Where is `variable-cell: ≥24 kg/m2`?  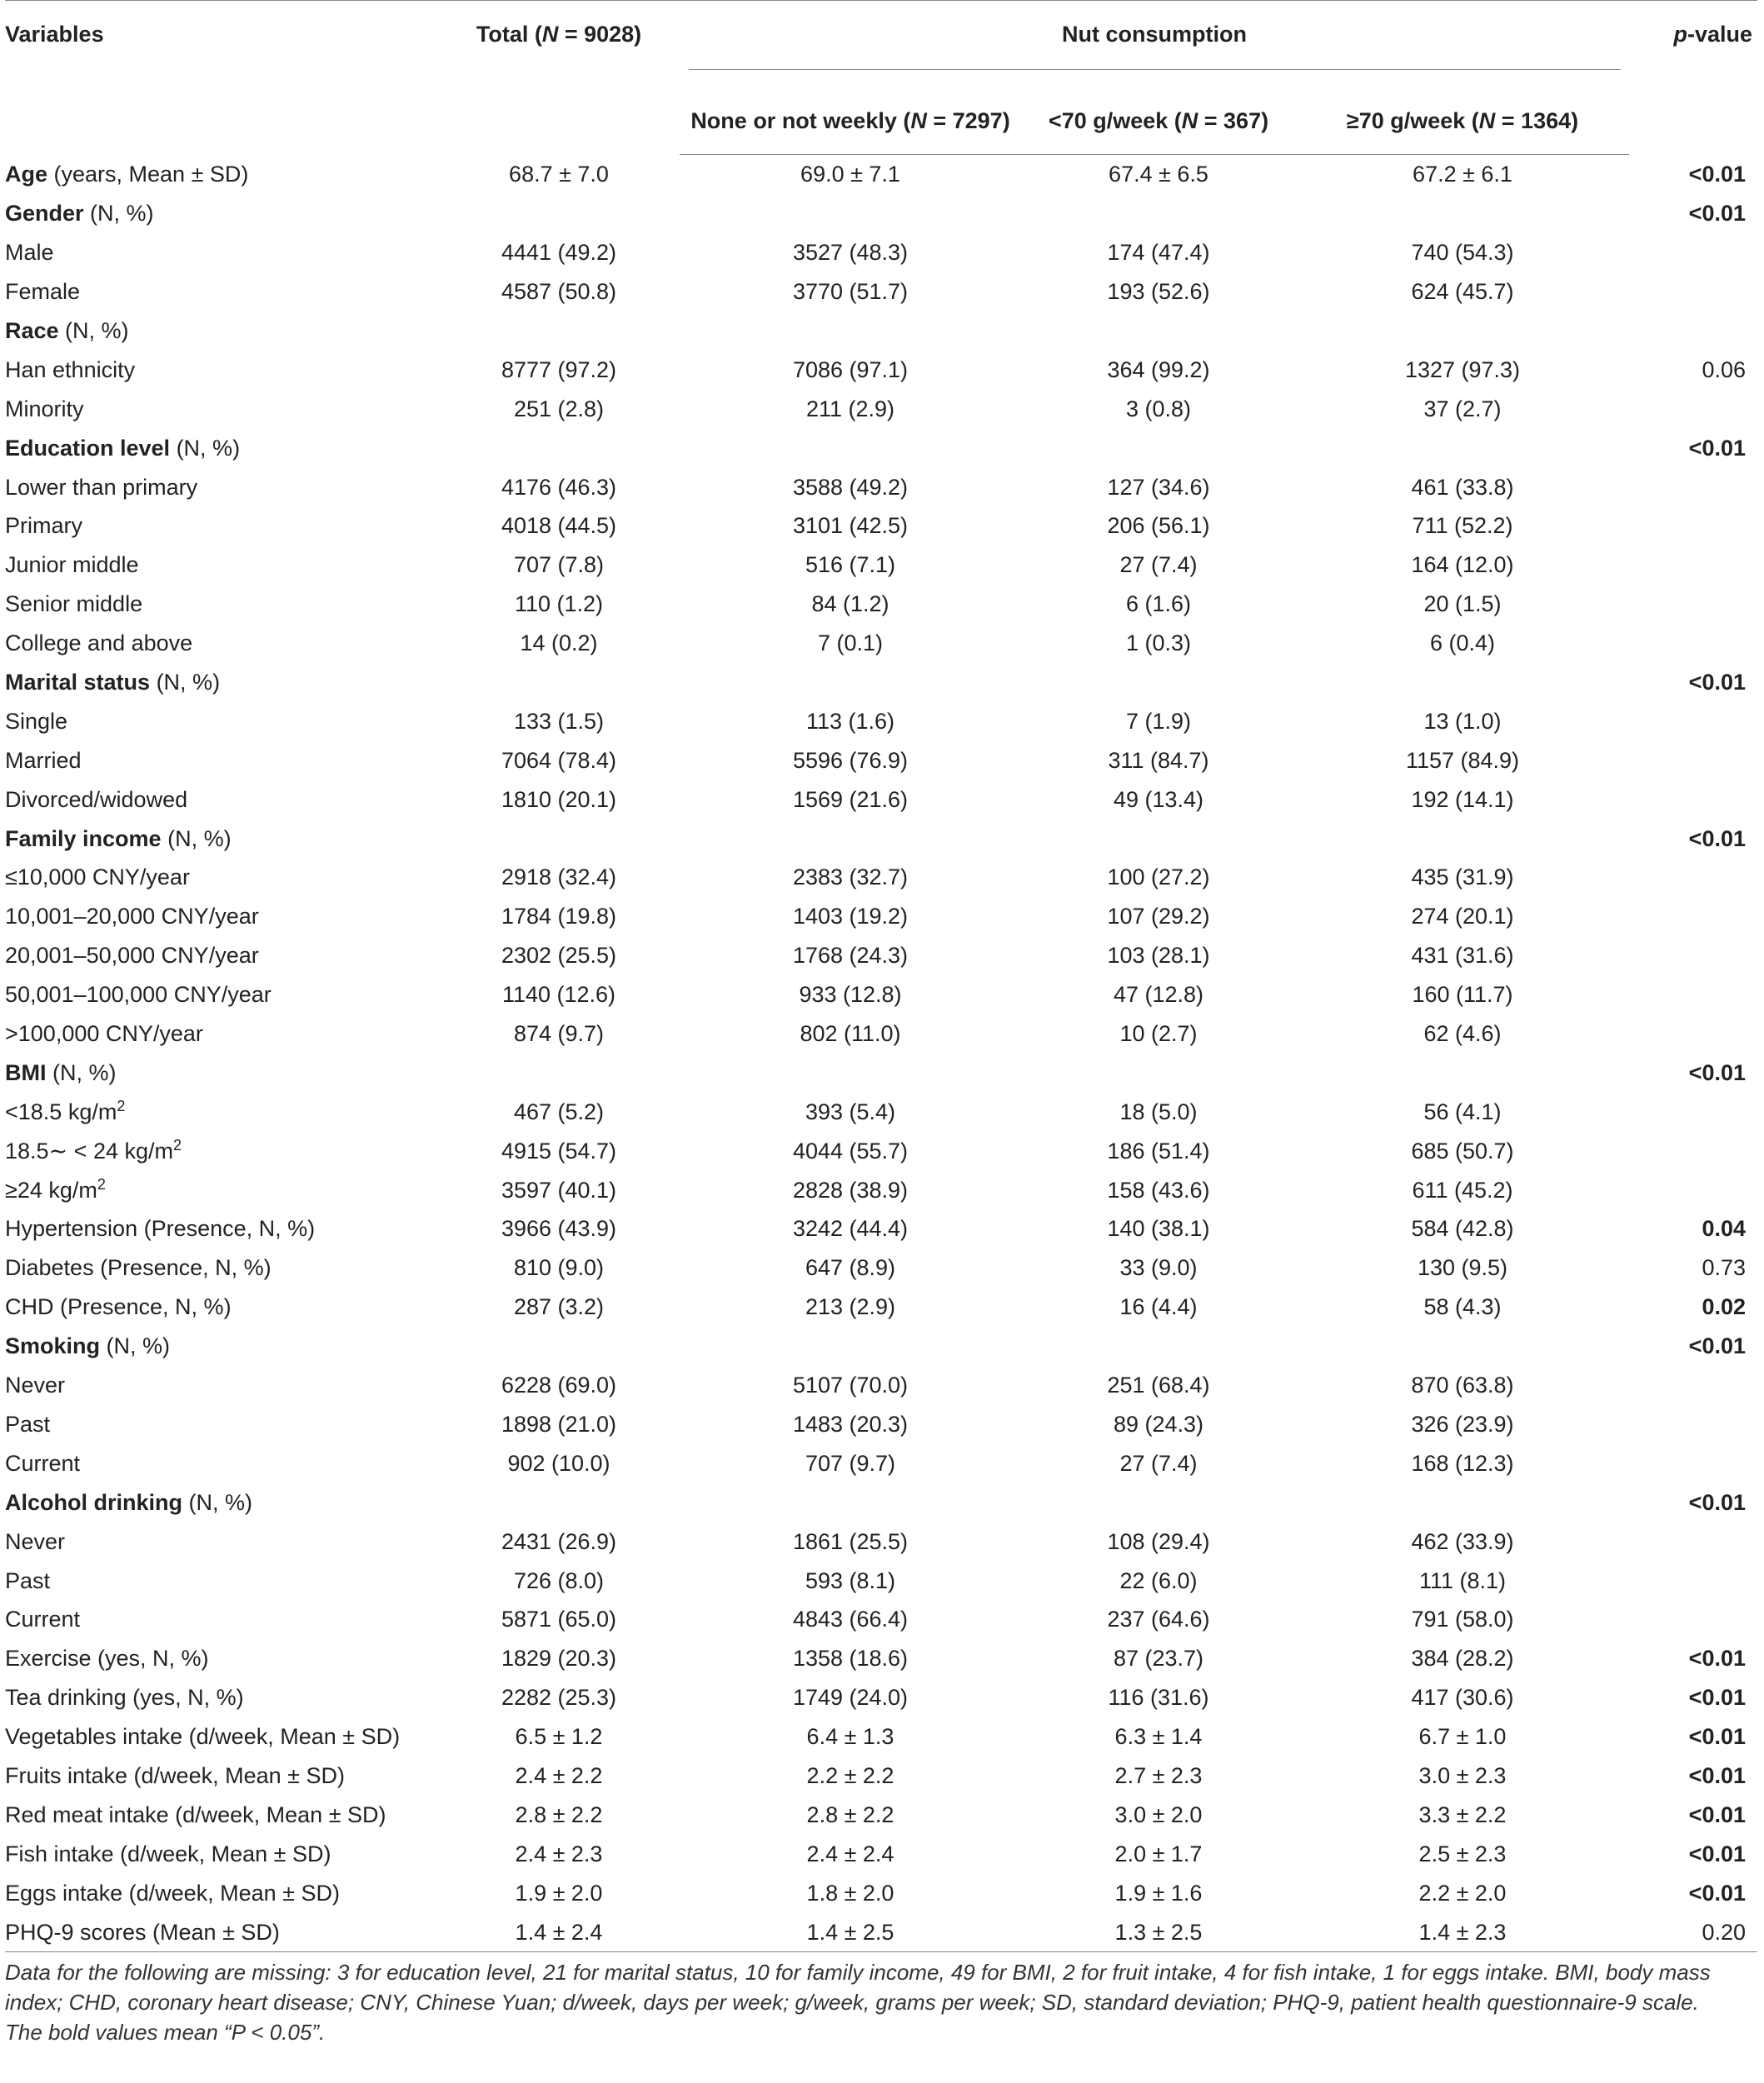 variable-cell: ≥24 kg/m2 is located at coordinates (221, 1189).